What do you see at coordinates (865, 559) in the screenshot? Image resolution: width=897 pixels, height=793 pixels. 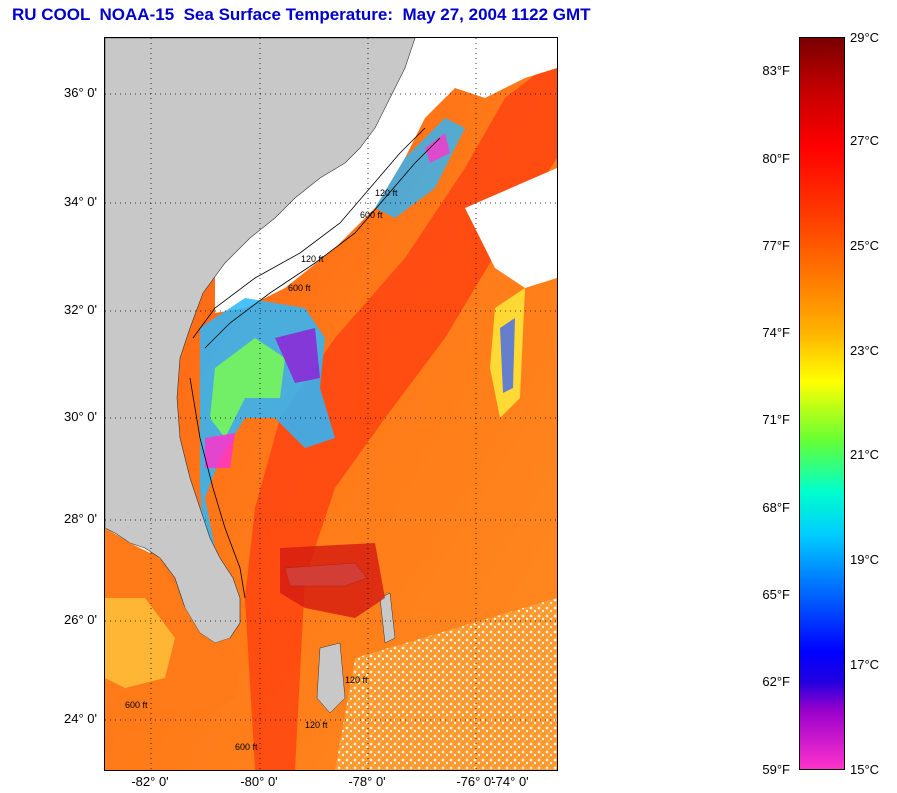 I see `celsius-label: 19°C` at bounding box center [865, 559].